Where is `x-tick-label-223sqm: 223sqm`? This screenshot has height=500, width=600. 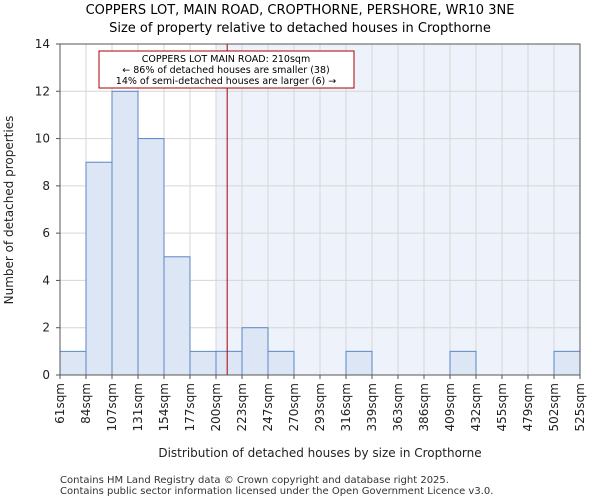
x-tick-label-223sqm: 223sqm is located at coordinates (242, 407).